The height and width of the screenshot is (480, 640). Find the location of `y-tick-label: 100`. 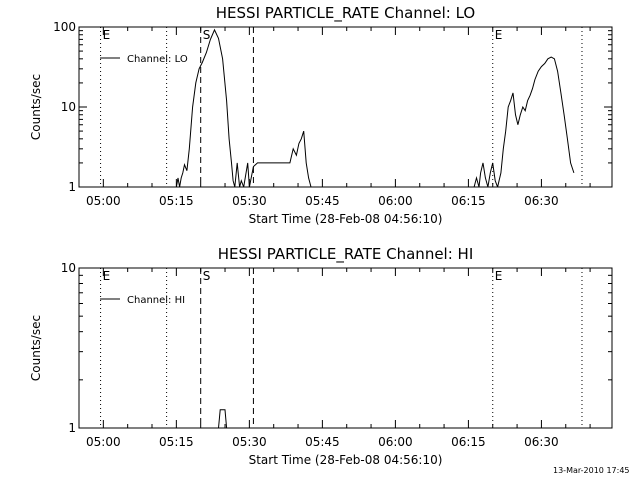

y-tick-label: 100 is located at coordinates (64, 27).